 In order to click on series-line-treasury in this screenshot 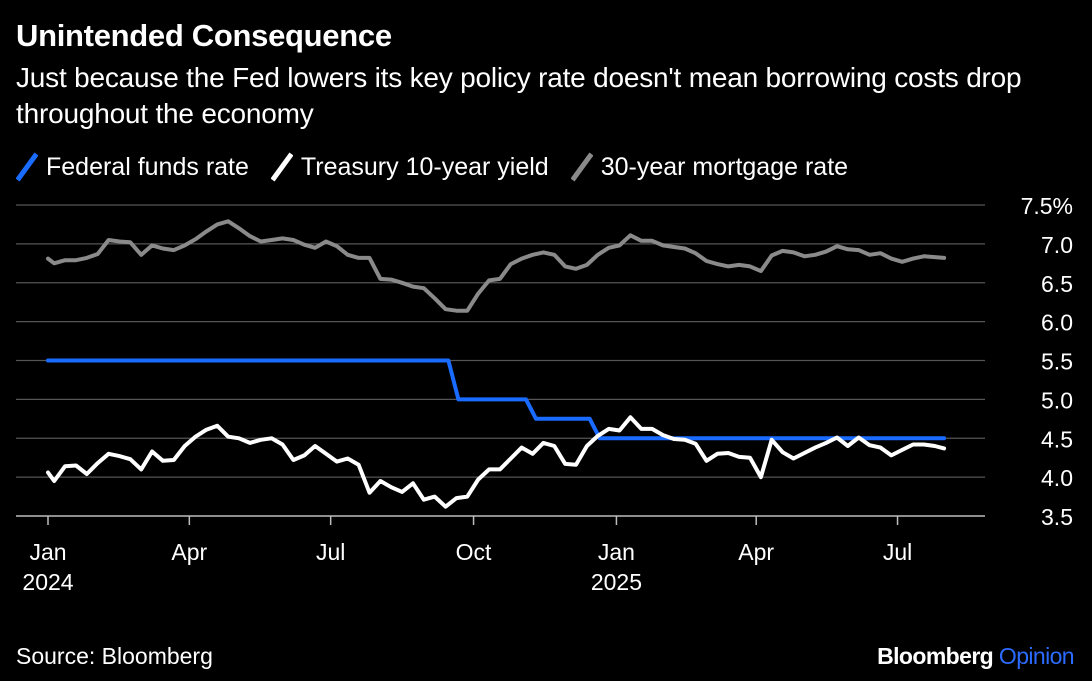, I will do `click(496, 462)`.